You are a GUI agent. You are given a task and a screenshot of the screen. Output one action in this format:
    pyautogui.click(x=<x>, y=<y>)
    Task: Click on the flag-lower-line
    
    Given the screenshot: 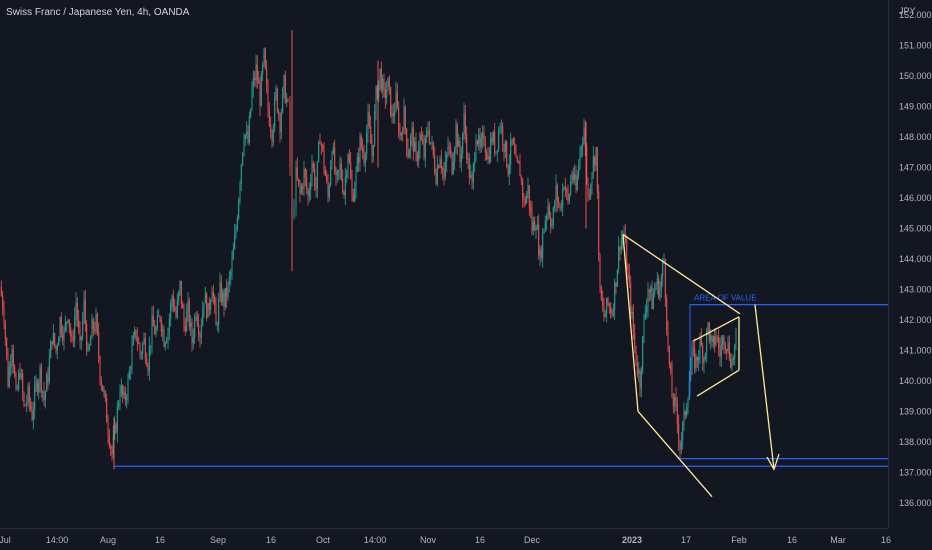 What is the action you would take?
    pyautogui.click(x=718, y=383)
    